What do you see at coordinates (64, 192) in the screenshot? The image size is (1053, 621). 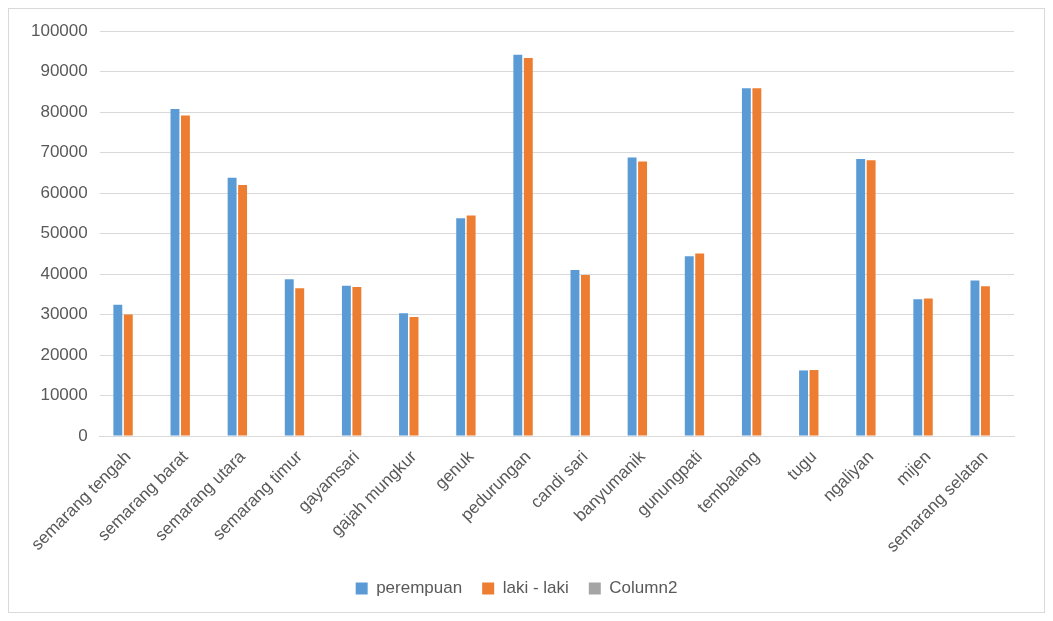 I see `y-tick-label: 60000` at bounding box center [64, 192].